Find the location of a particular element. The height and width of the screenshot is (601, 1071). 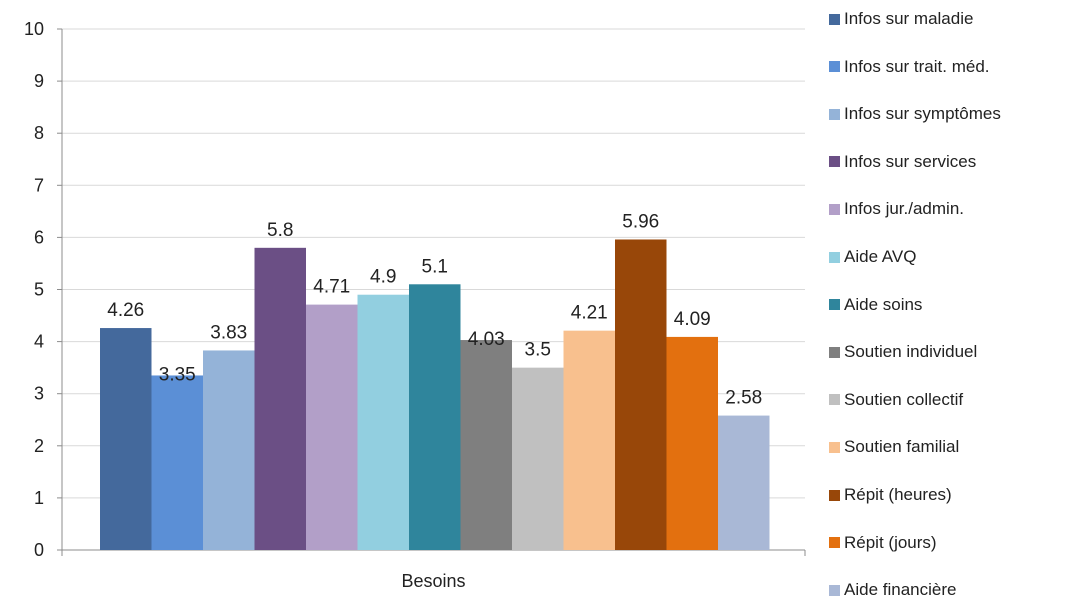

legend-label: Infos sur maladie is located at coordinates (909, 18).